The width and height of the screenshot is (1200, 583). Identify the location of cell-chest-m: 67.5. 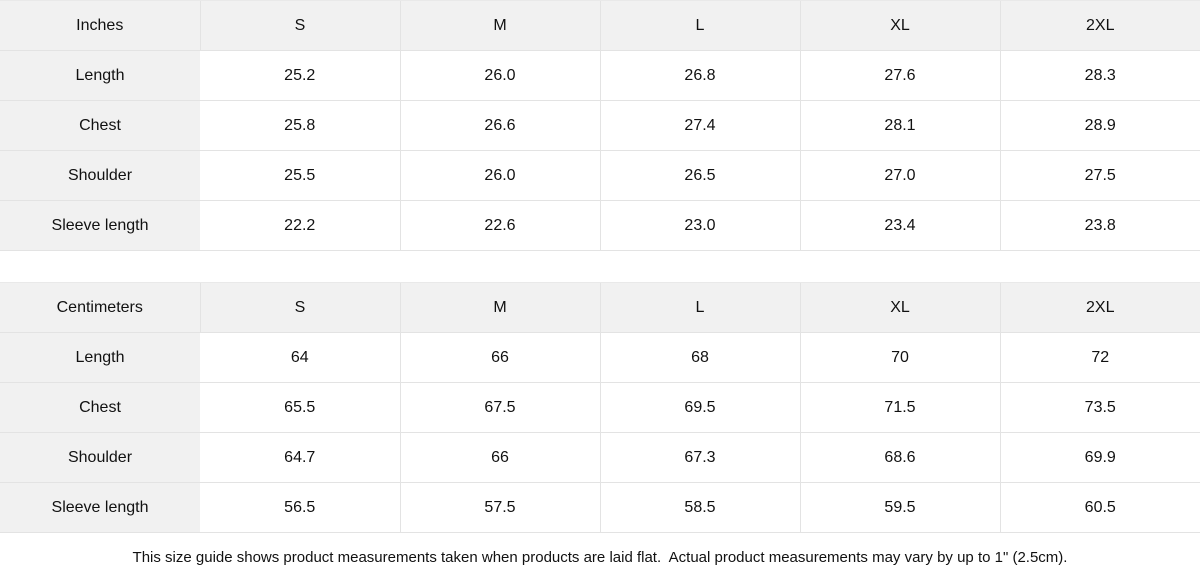
(499, 407).